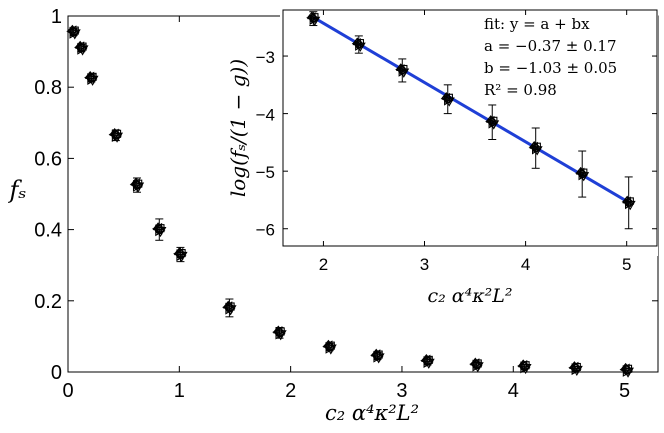 The height and width of the screenshot is (433, 664). Describe the element at coordinates (265, 115) in the screenshot. I see `y-tick-label: −4` at that location.